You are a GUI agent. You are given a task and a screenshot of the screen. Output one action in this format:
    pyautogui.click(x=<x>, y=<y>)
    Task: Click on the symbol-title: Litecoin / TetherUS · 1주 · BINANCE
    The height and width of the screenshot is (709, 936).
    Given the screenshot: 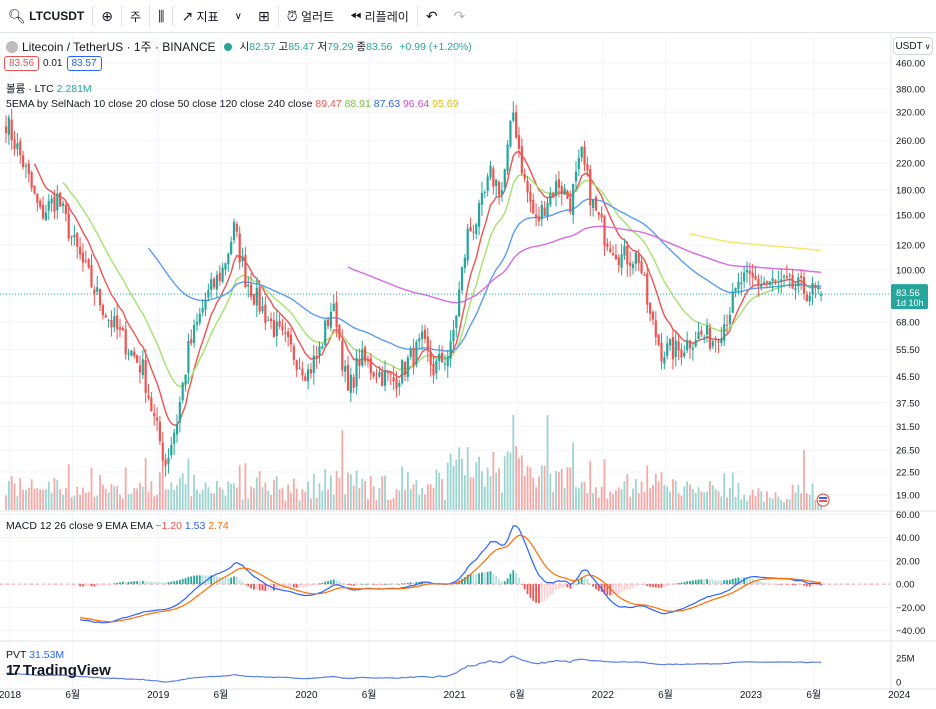 What is the action you would take?
    pyautogui.click(x=119, y=47)
    